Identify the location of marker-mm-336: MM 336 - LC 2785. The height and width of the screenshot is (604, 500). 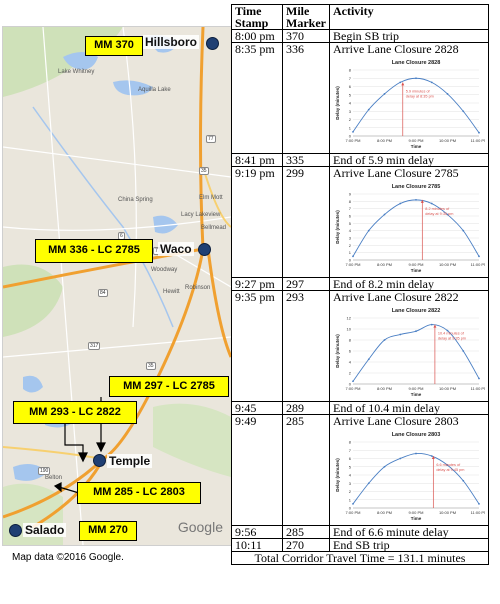
(94, 251).